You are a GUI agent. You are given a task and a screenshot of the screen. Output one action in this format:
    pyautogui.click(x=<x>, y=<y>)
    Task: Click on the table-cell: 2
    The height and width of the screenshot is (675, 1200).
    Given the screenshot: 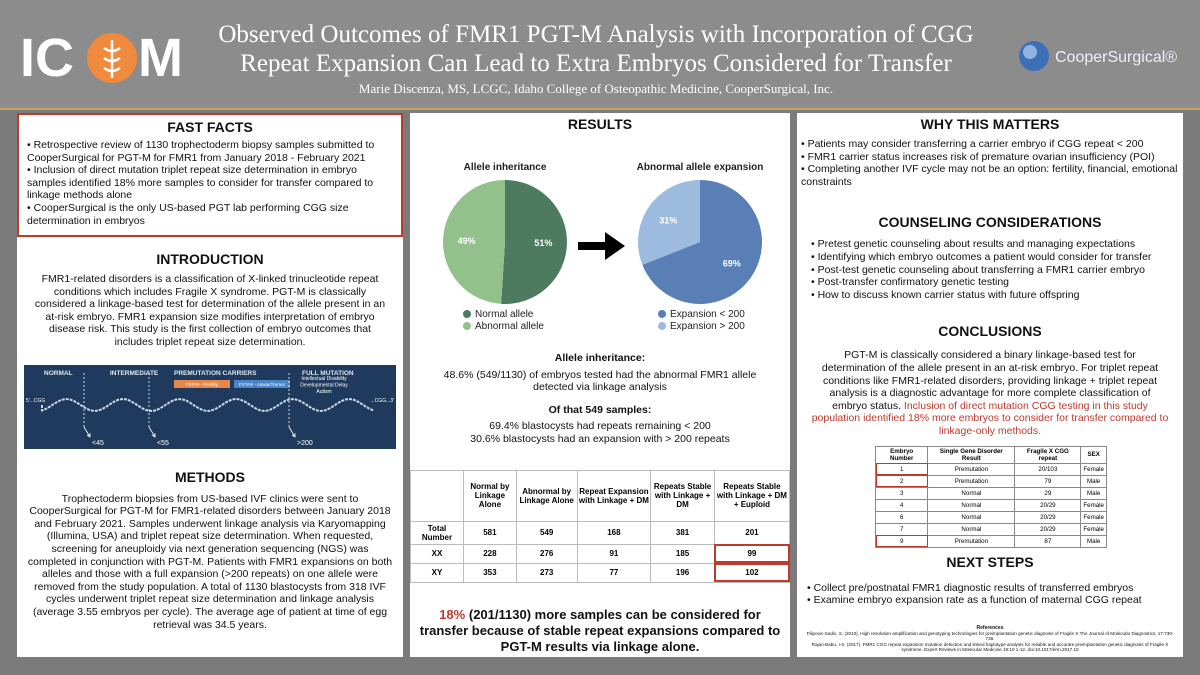 What is the action you would take?
    pyautogui.click(x=901, y=481)
    